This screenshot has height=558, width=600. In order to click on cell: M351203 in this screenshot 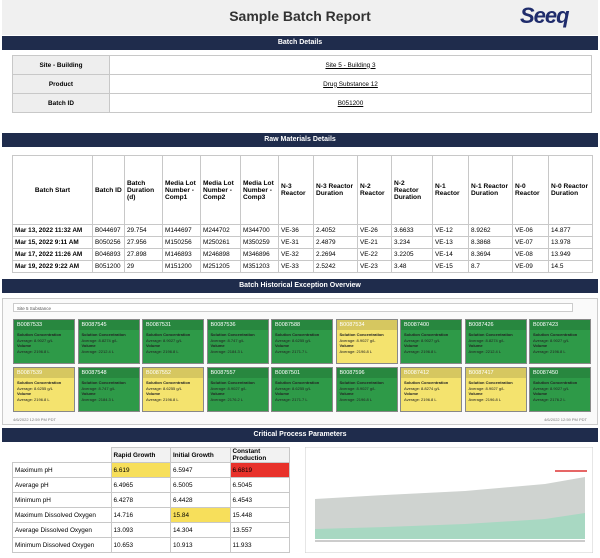, I will do `click(259, 266)`.